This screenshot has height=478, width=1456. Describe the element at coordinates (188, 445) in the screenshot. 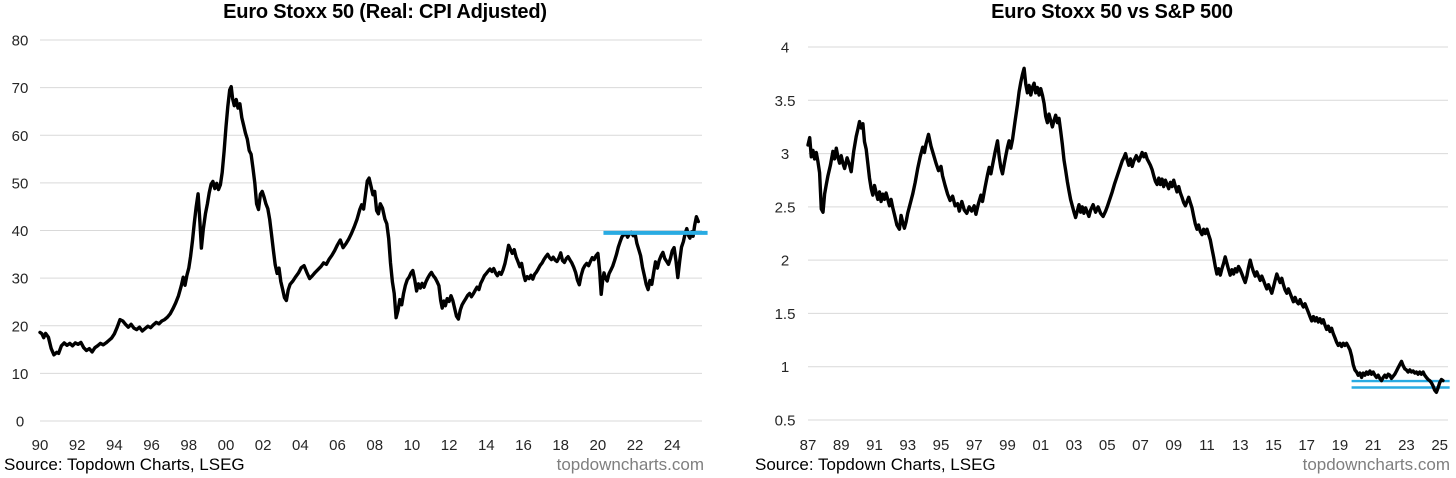

I see `x-tick-label: 98` at that location.